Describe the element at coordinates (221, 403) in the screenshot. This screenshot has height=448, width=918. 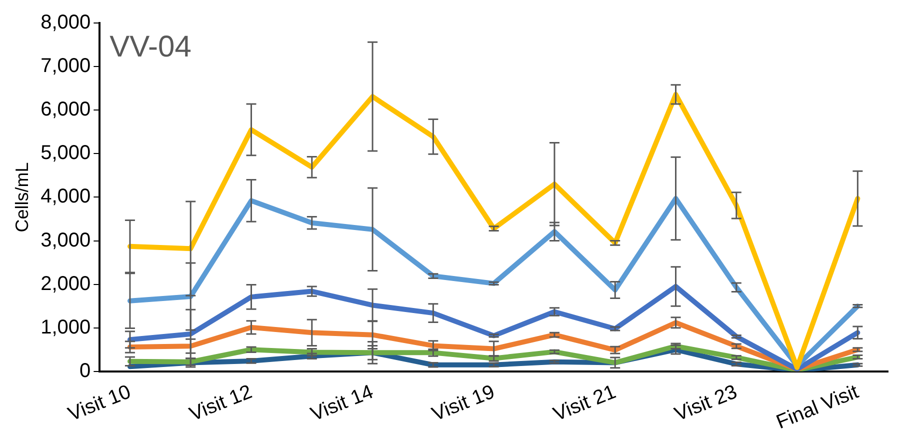
I see `x-tick-label: Visit 12` at that location.